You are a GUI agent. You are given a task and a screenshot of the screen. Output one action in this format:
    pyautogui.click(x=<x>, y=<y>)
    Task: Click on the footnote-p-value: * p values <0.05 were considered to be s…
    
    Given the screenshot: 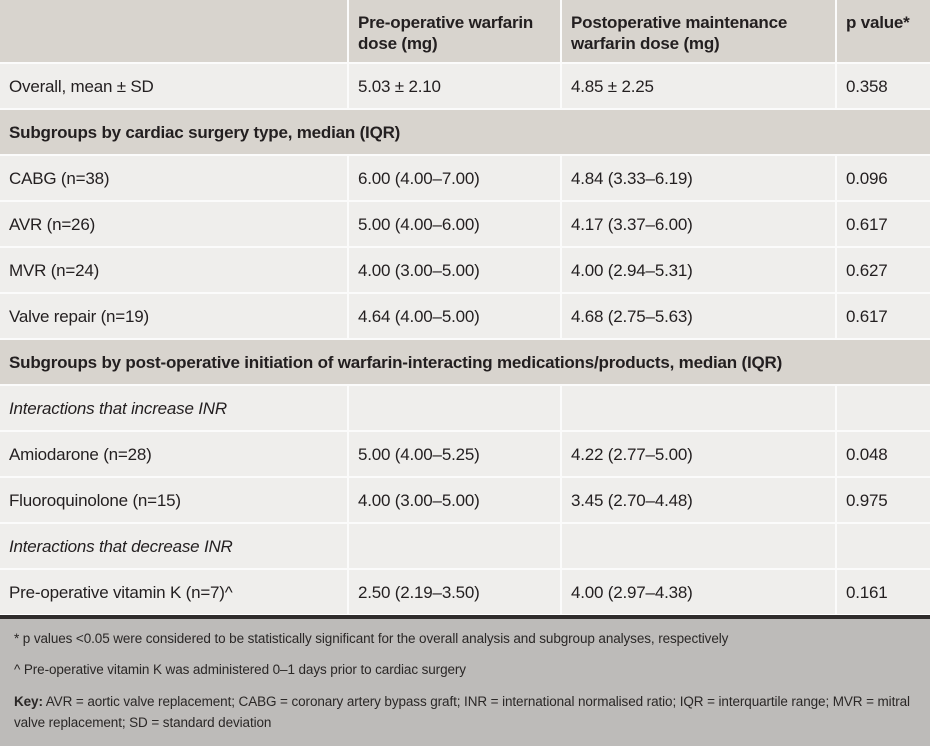 What is the action you would take?
    pyautogui.click(x=371, y=638)
    